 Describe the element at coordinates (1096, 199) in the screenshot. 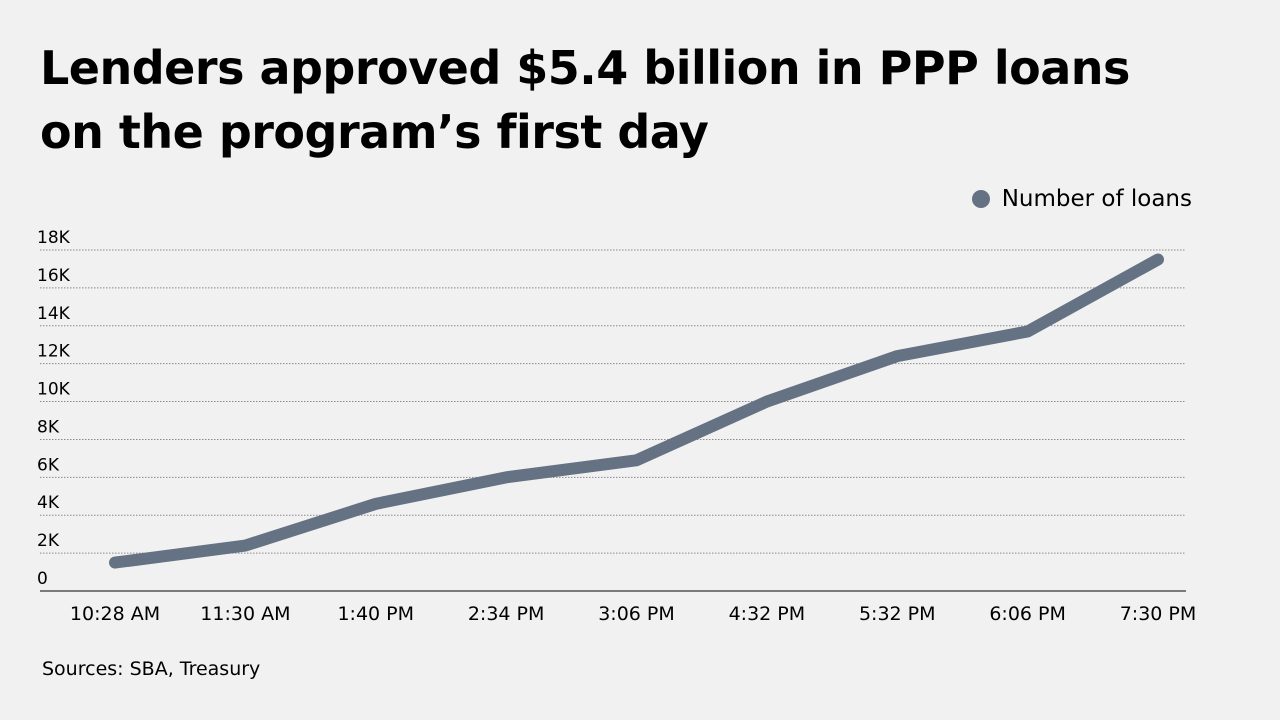

I see `legend-label: Number of loans` at that location.